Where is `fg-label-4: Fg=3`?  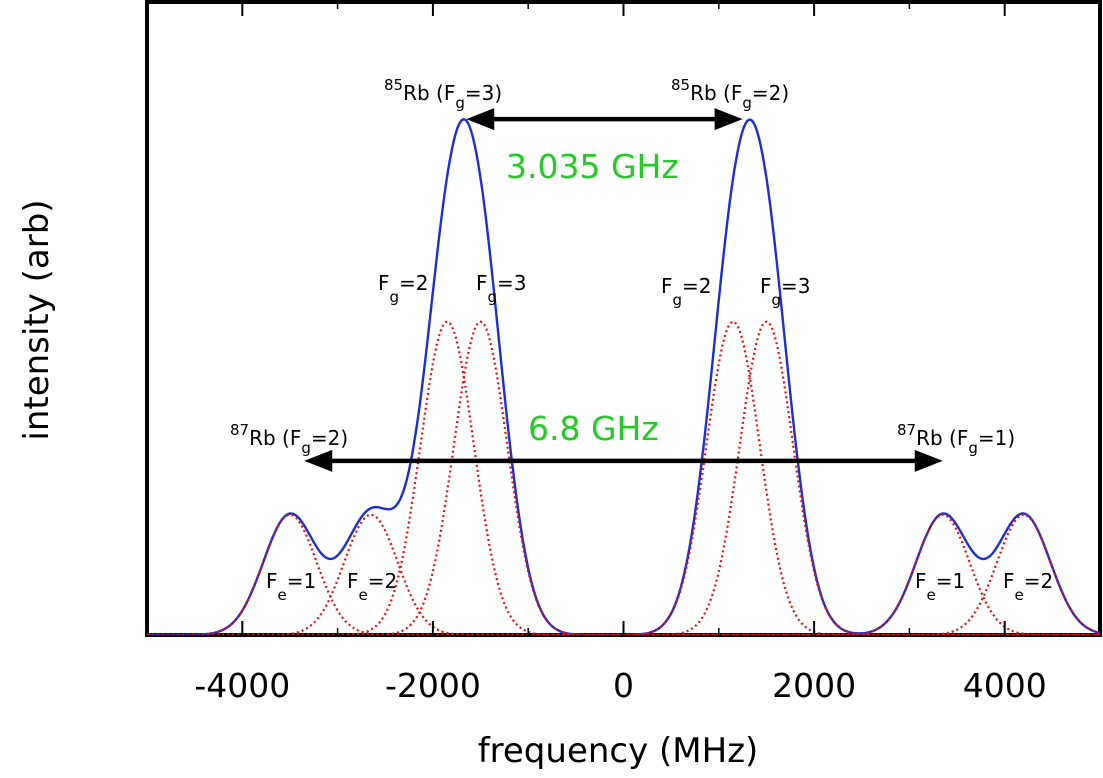
fg-label-4: Fg=3 is located at coordinates (785, 291).